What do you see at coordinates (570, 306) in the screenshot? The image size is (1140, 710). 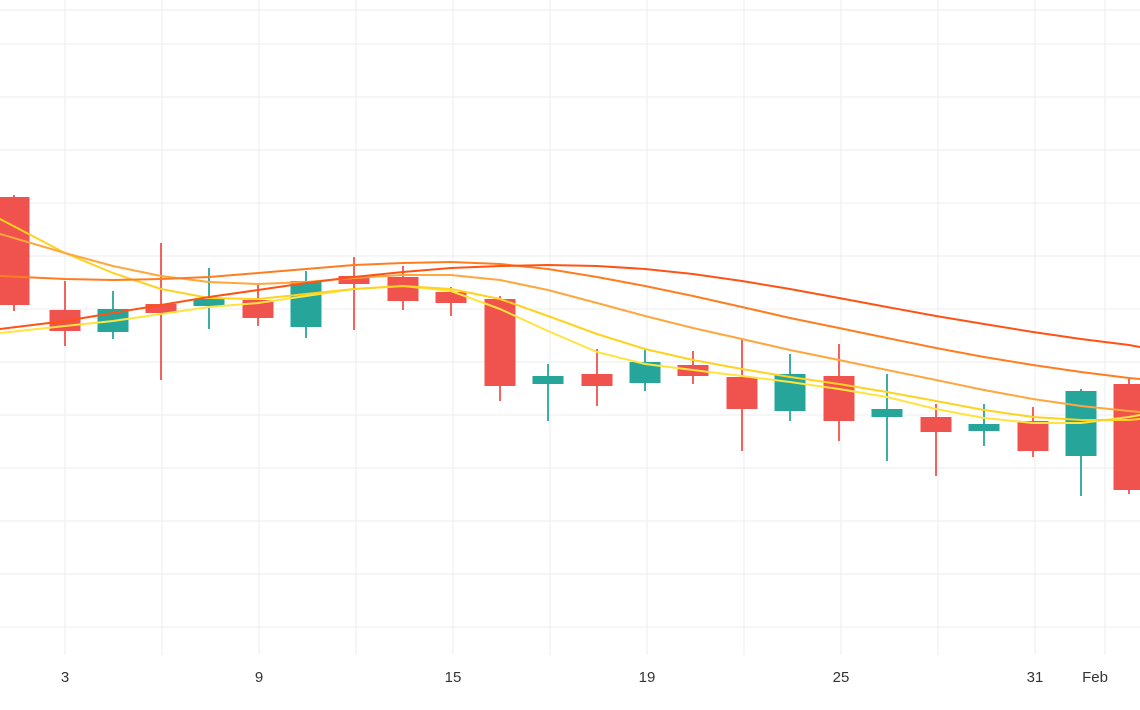 I see `ma-red-orange-line` at bounding box center [570, 306].